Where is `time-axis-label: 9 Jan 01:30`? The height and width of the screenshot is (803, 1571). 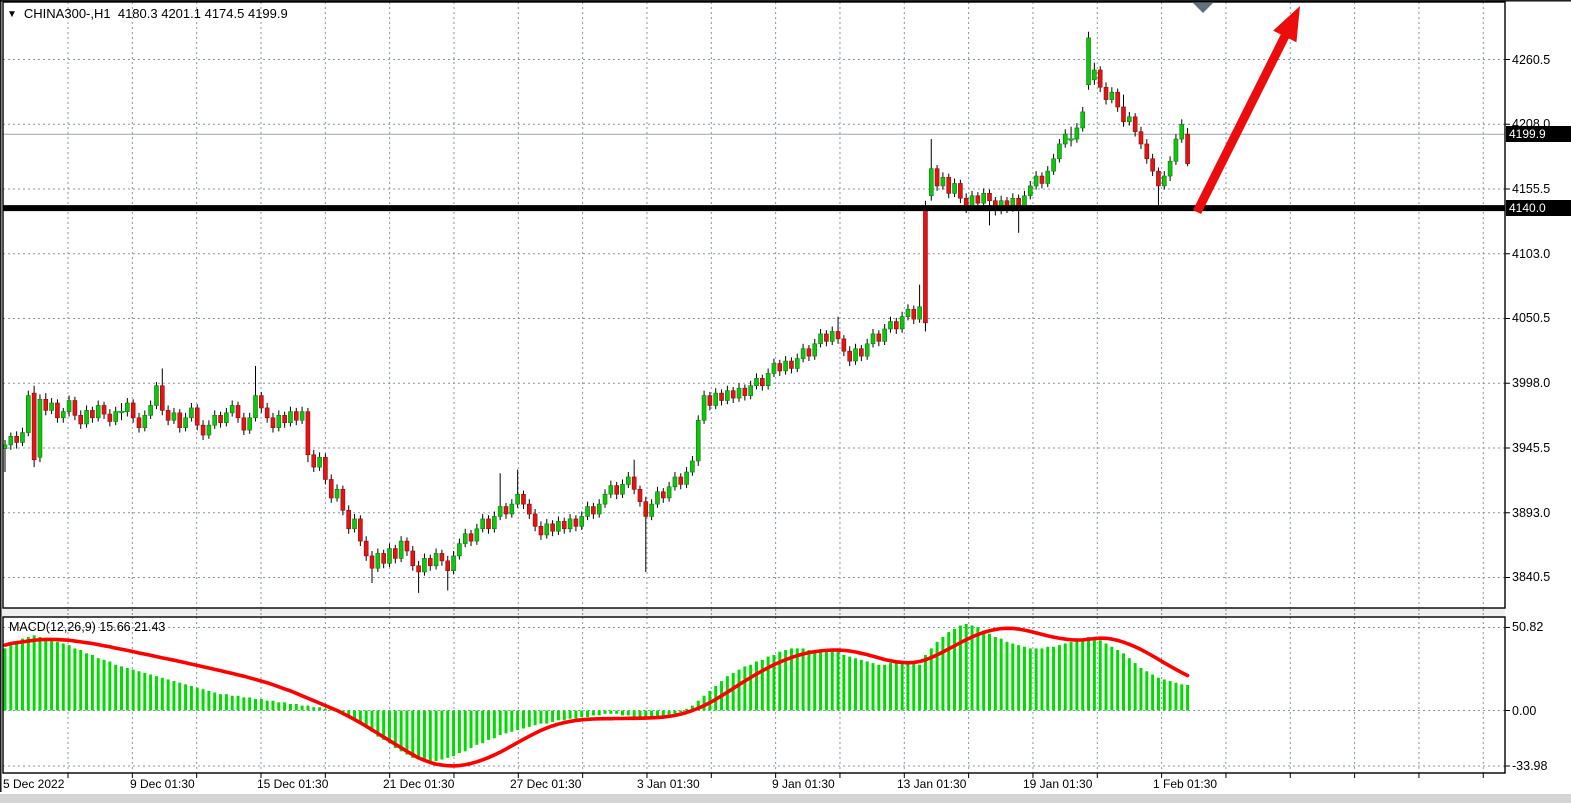 time-axis-label: 9 Jan 01:30 is located at coordinates (803, 784).